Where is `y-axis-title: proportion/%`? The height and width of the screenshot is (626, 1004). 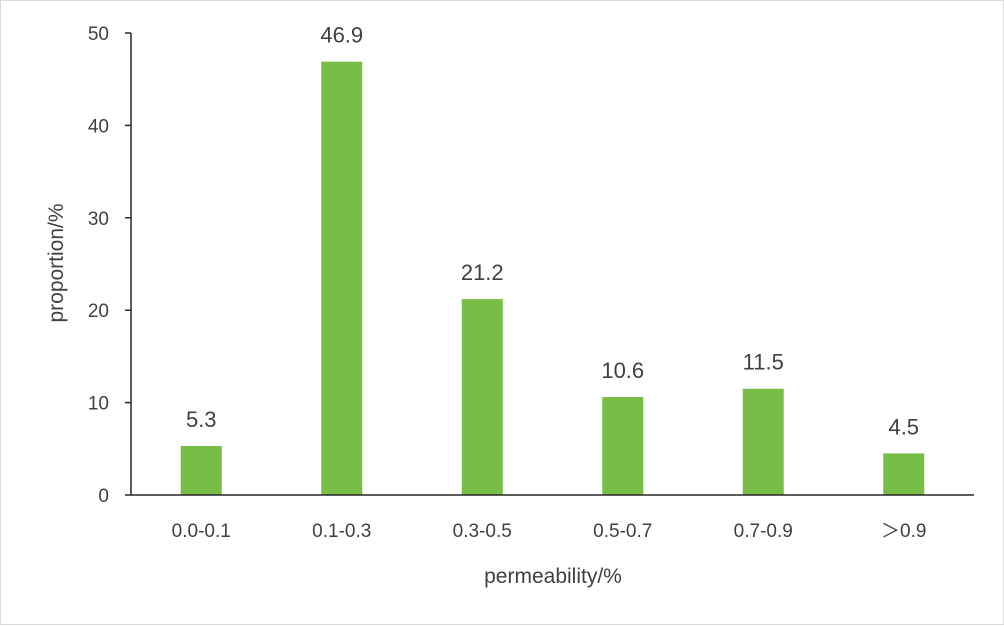
y-axis-title: proportion/% is located at coordinates (56, 262).